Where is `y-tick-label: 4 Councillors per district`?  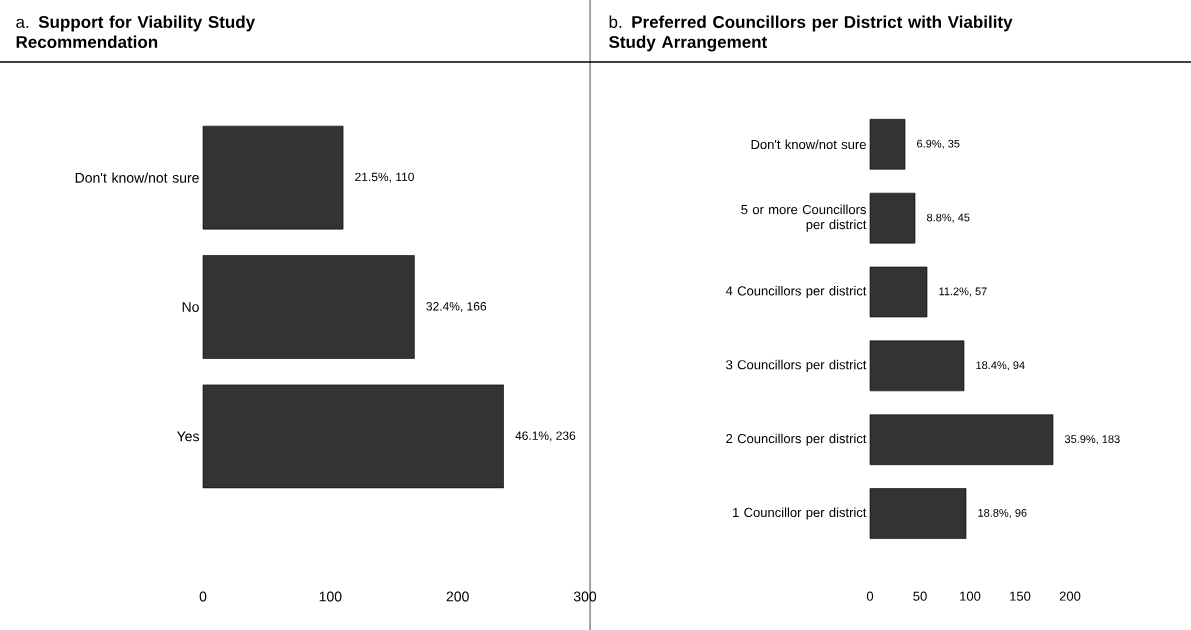 y-tick-label: 4 Councillors per district is located at coordinates (796, 292).